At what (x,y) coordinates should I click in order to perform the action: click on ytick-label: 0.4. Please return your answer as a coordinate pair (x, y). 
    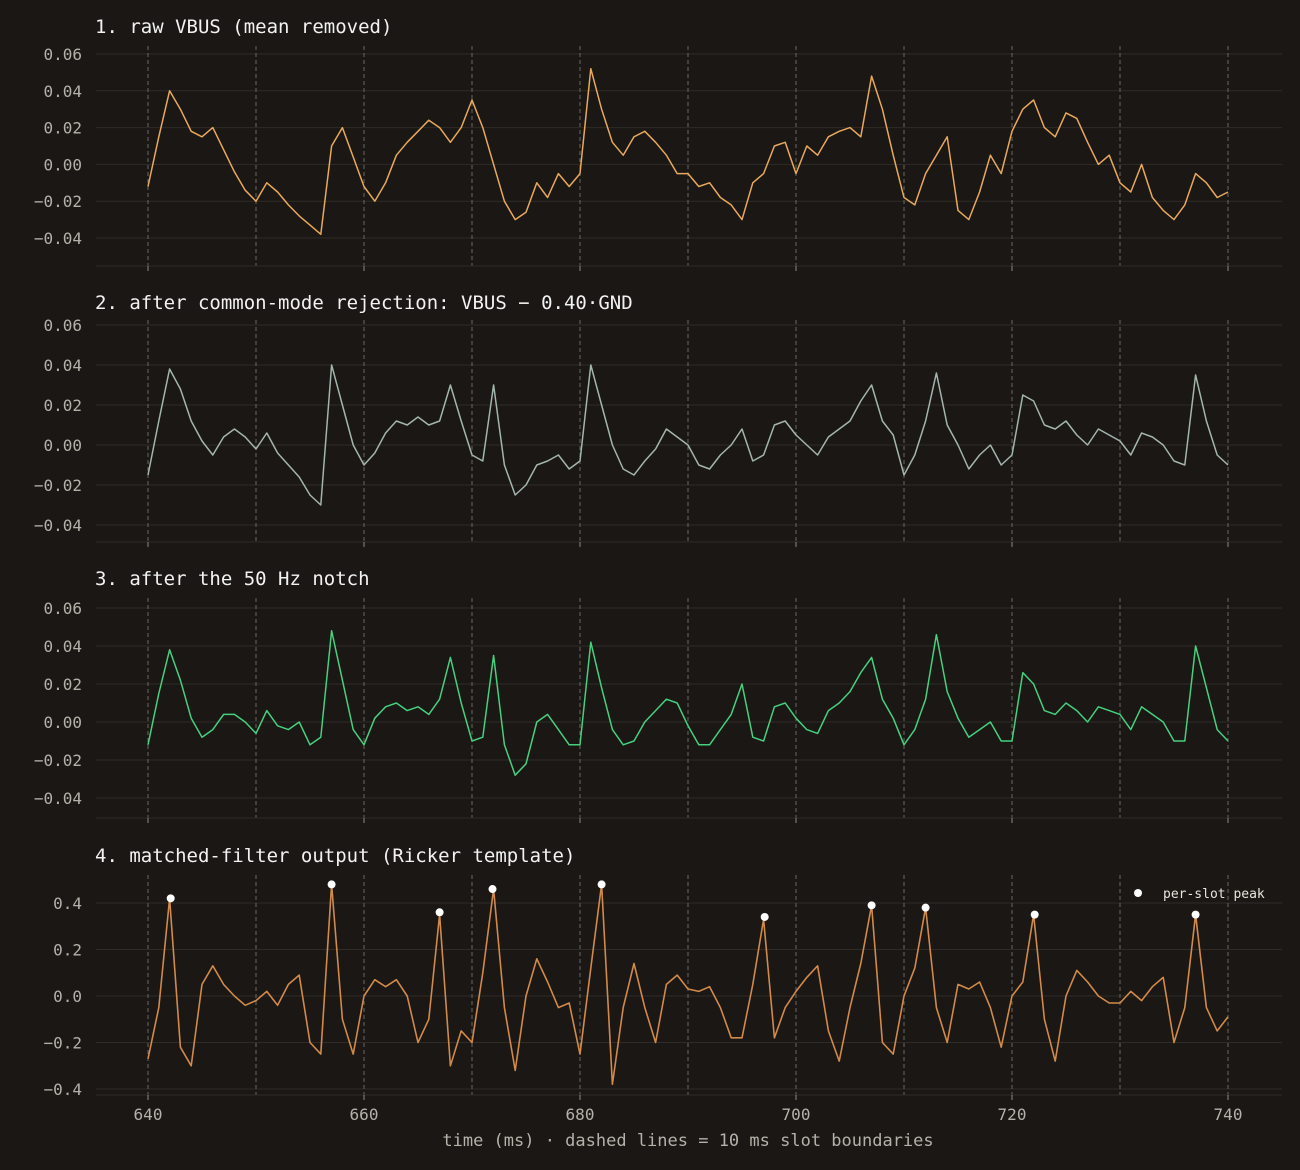
    Looking at the image, I should click on (67, 903).